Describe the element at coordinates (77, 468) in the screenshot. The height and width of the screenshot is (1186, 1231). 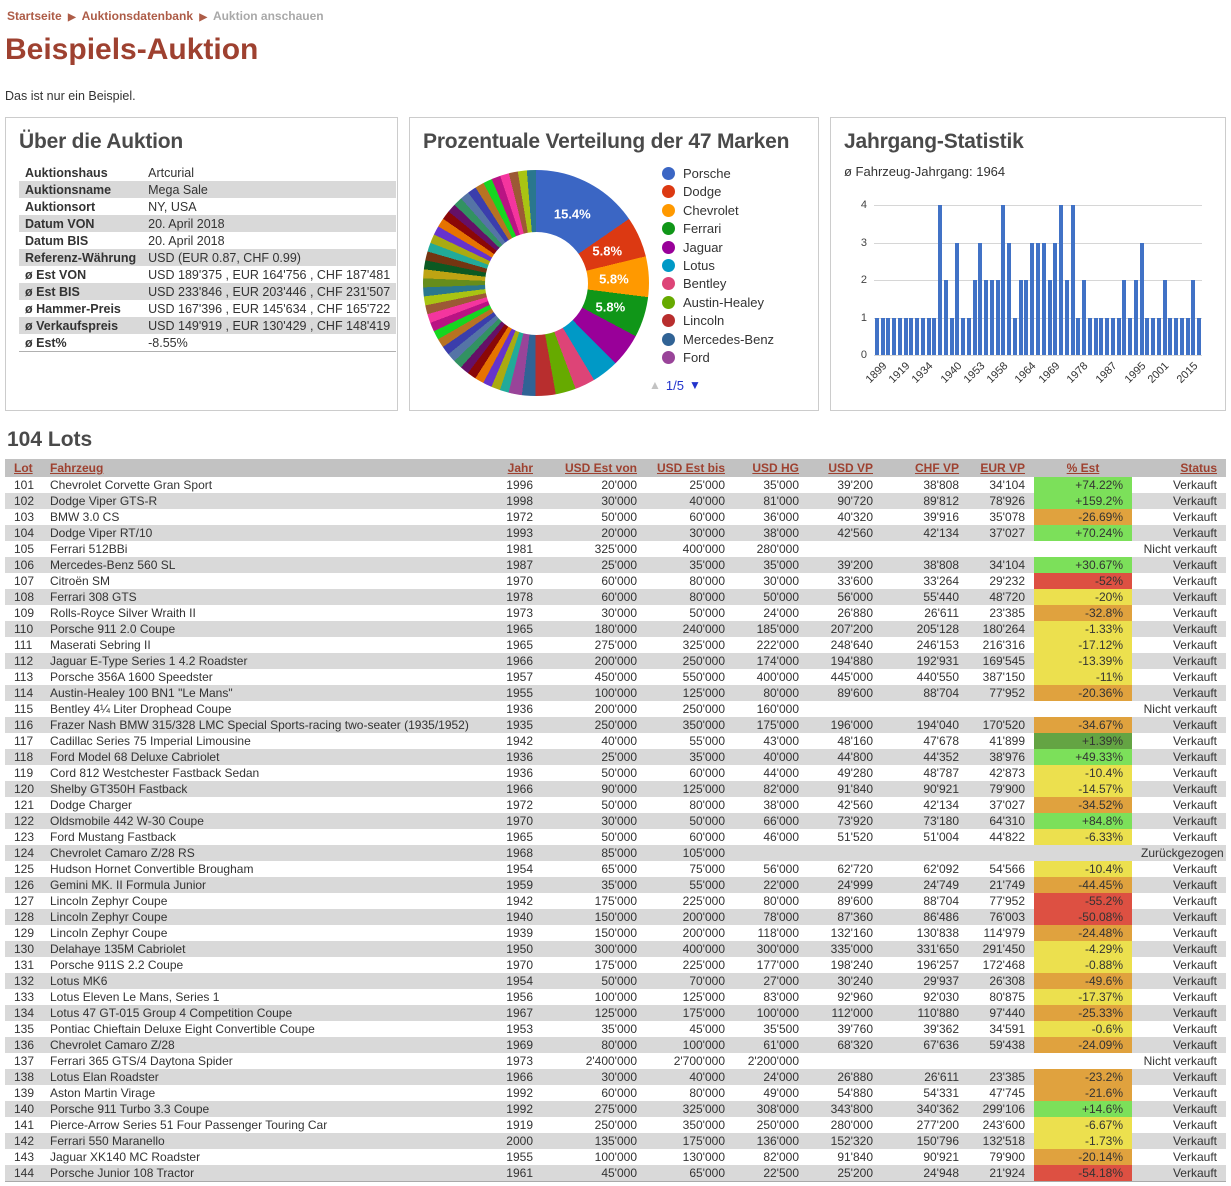
I see `column-sort-link: Fahrzeug` at that location.